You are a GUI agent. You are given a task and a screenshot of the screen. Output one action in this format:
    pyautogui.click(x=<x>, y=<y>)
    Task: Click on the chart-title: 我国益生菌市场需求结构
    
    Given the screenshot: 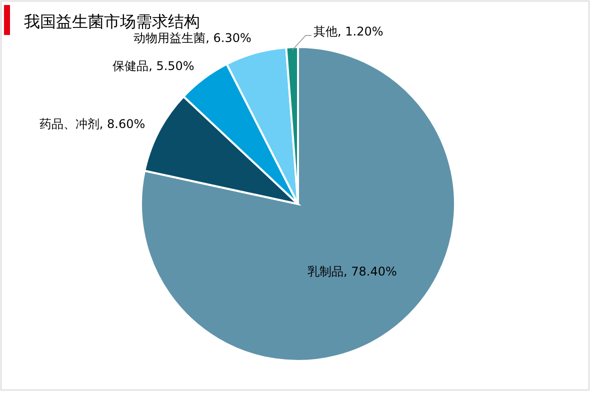 What is the action you would take?
    pyautogui.click(x=112, y=21)
    